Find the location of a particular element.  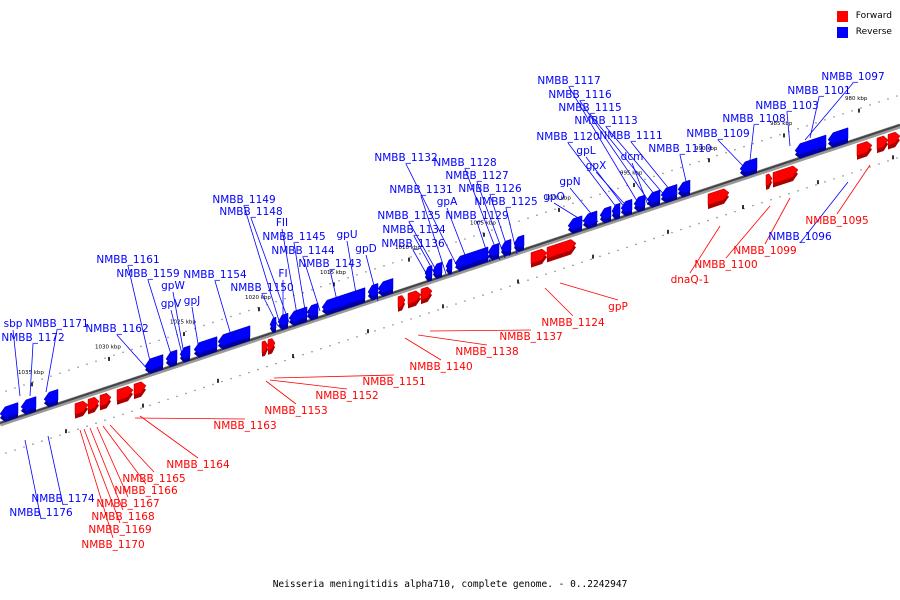

gene-label: NMBB_1148 is located at coordinates (250, 212).